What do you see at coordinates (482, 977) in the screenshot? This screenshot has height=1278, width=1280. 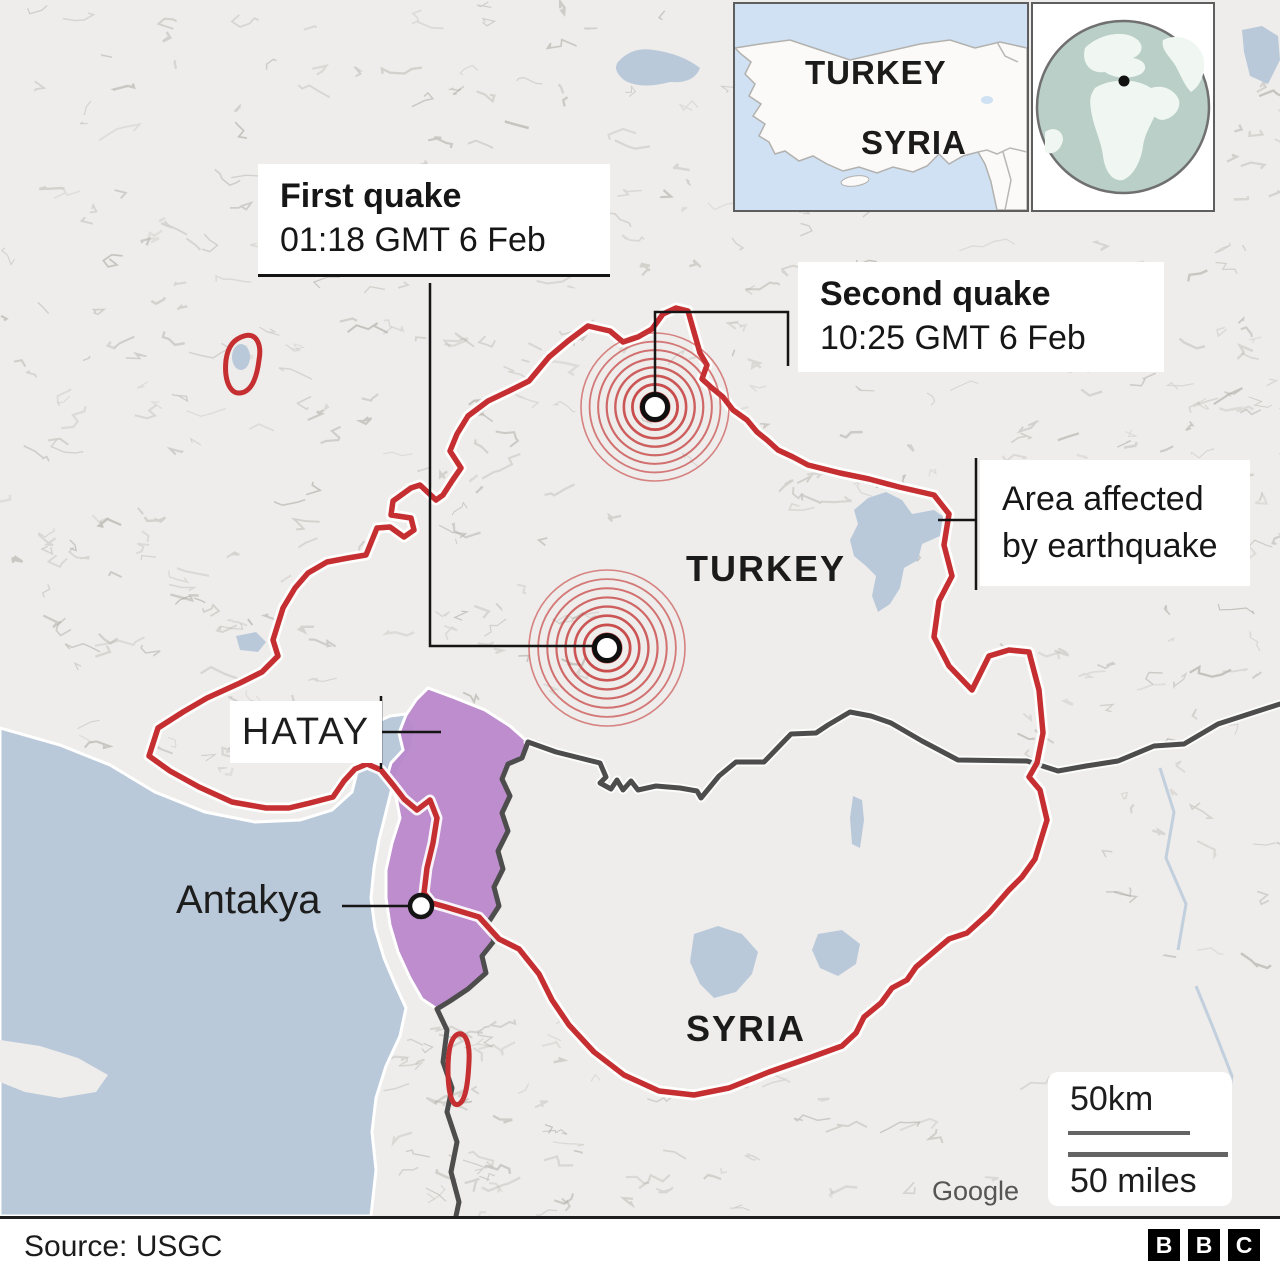 I see `border-hatay-east` at bounding box center [482, 977].